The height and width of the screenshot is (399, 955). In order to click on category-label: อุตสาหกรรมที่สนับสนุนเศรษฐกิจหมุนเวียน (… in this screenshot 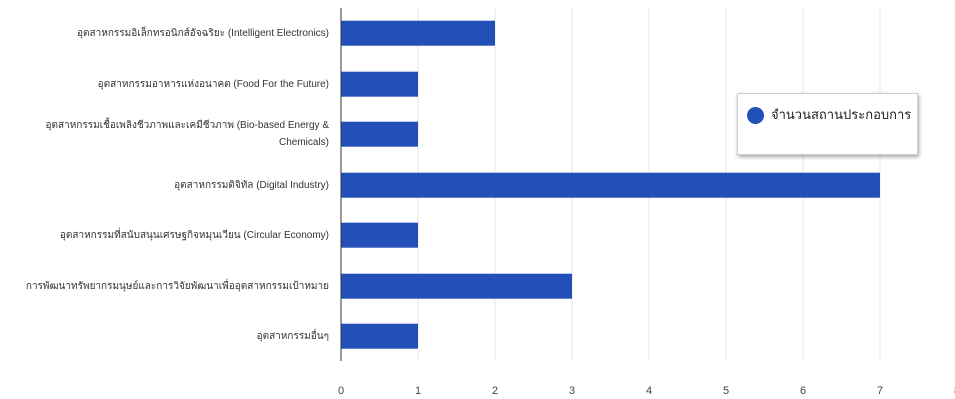, I will do `click(194, 235)`.